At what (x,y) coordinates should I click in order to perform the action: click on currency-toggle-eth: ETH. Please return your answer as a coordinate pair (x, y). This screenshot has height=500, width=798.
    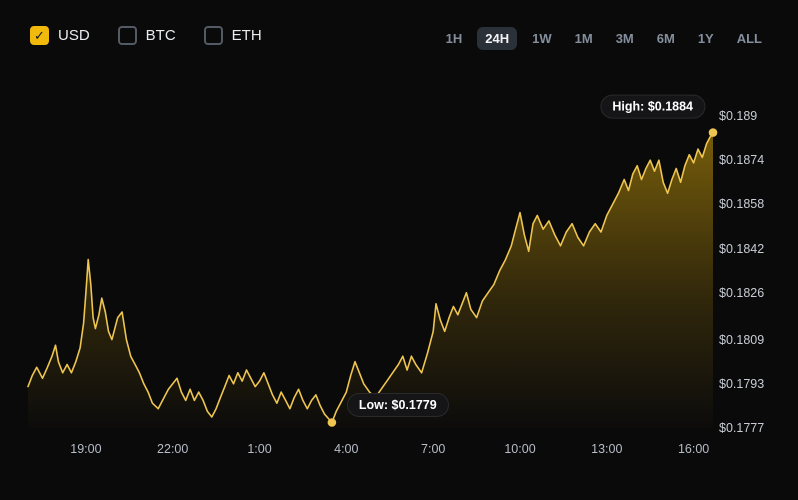
    Looking at the image, I should click on (232, 35).